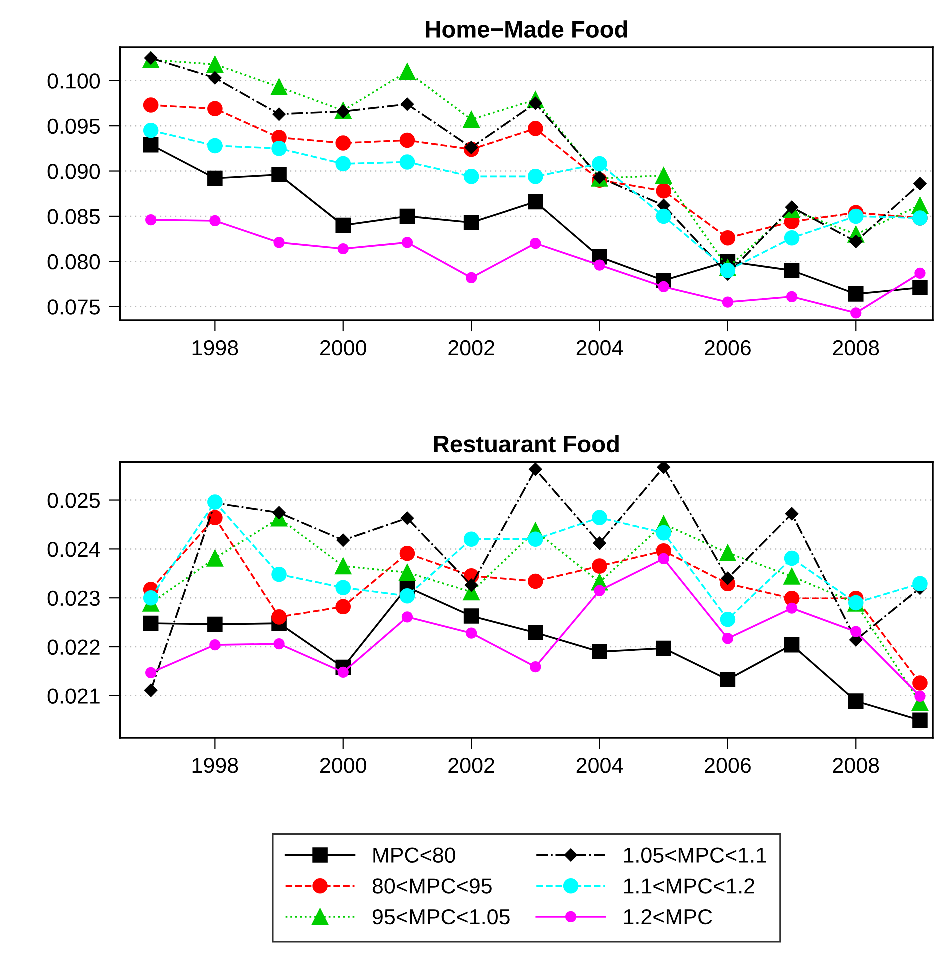  I want to click on legend-label: 1.1<MPC<1.2, so click(689, 886).